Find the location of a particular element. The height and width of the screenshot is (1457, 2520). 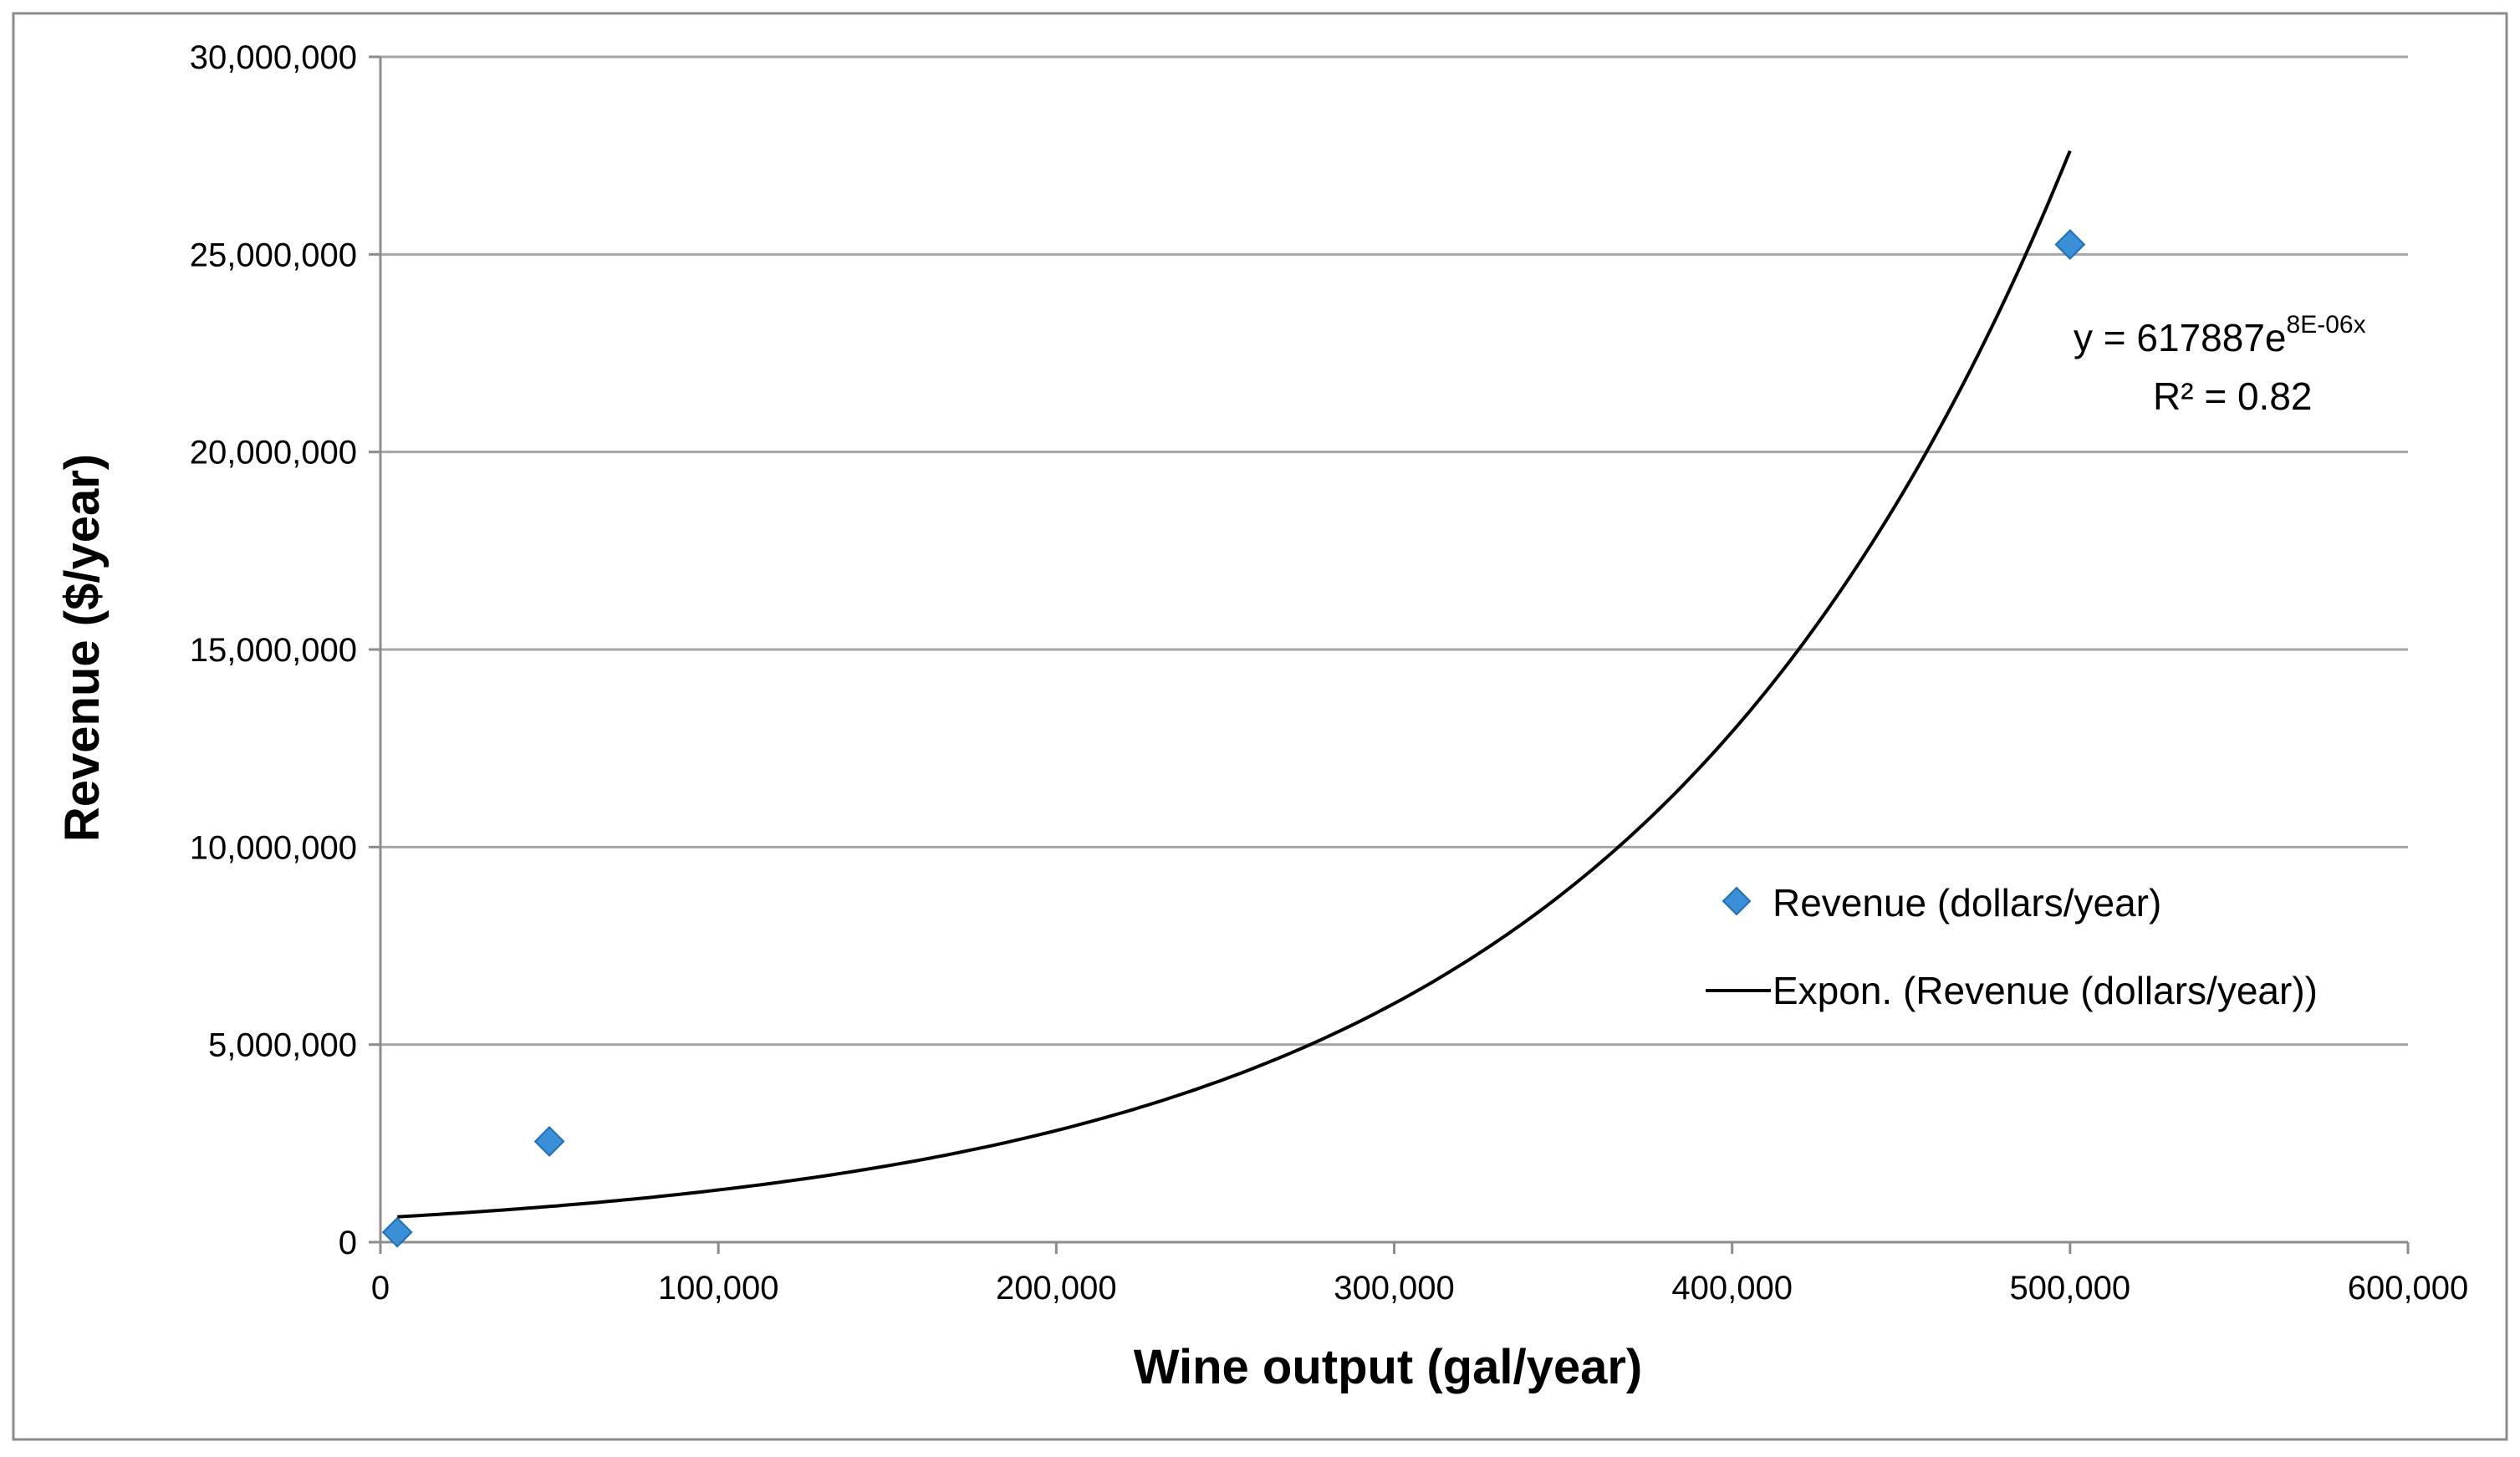

equation-base: y = 617887e is located at coordinates (2180, 337).